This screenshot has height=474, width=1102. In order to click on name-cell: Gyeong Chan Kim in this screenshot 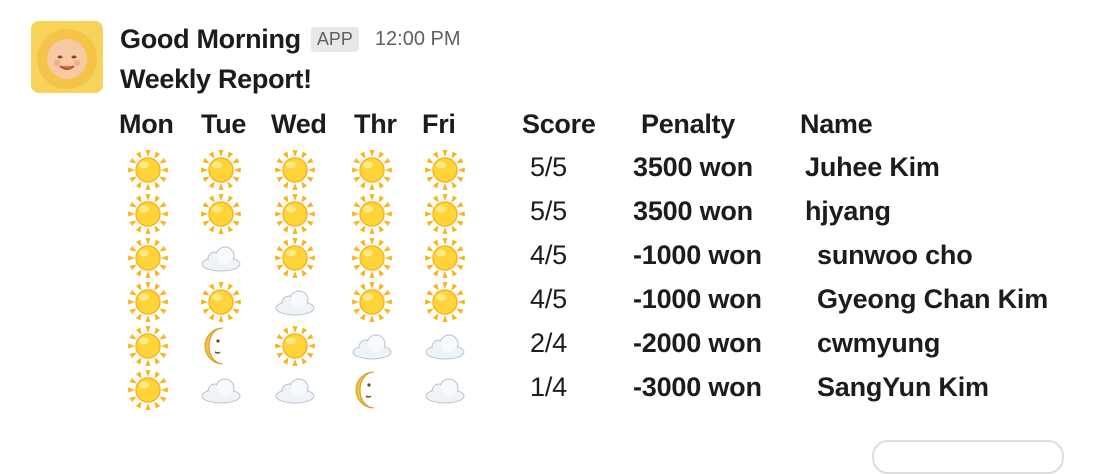, I will do `click(933, 299)`.